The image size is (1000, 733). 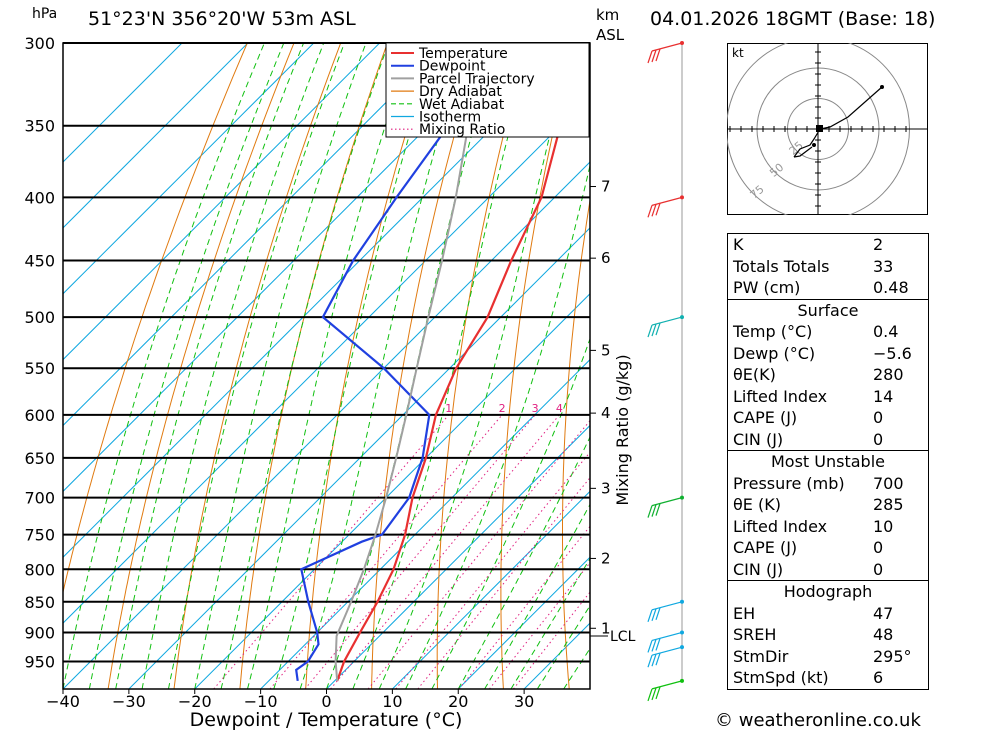 I want to click on hodograph-stat-value: 47, so click(x=883, y=613).